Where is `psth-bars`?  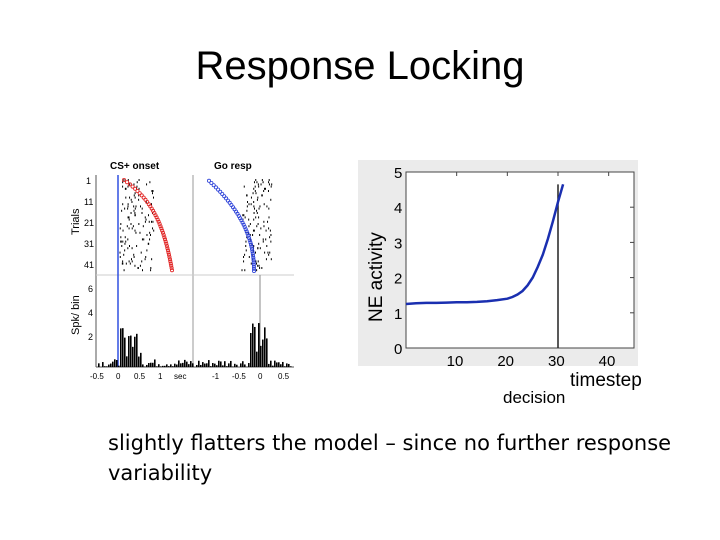
psth-bars is located at coordinates (195, 345).